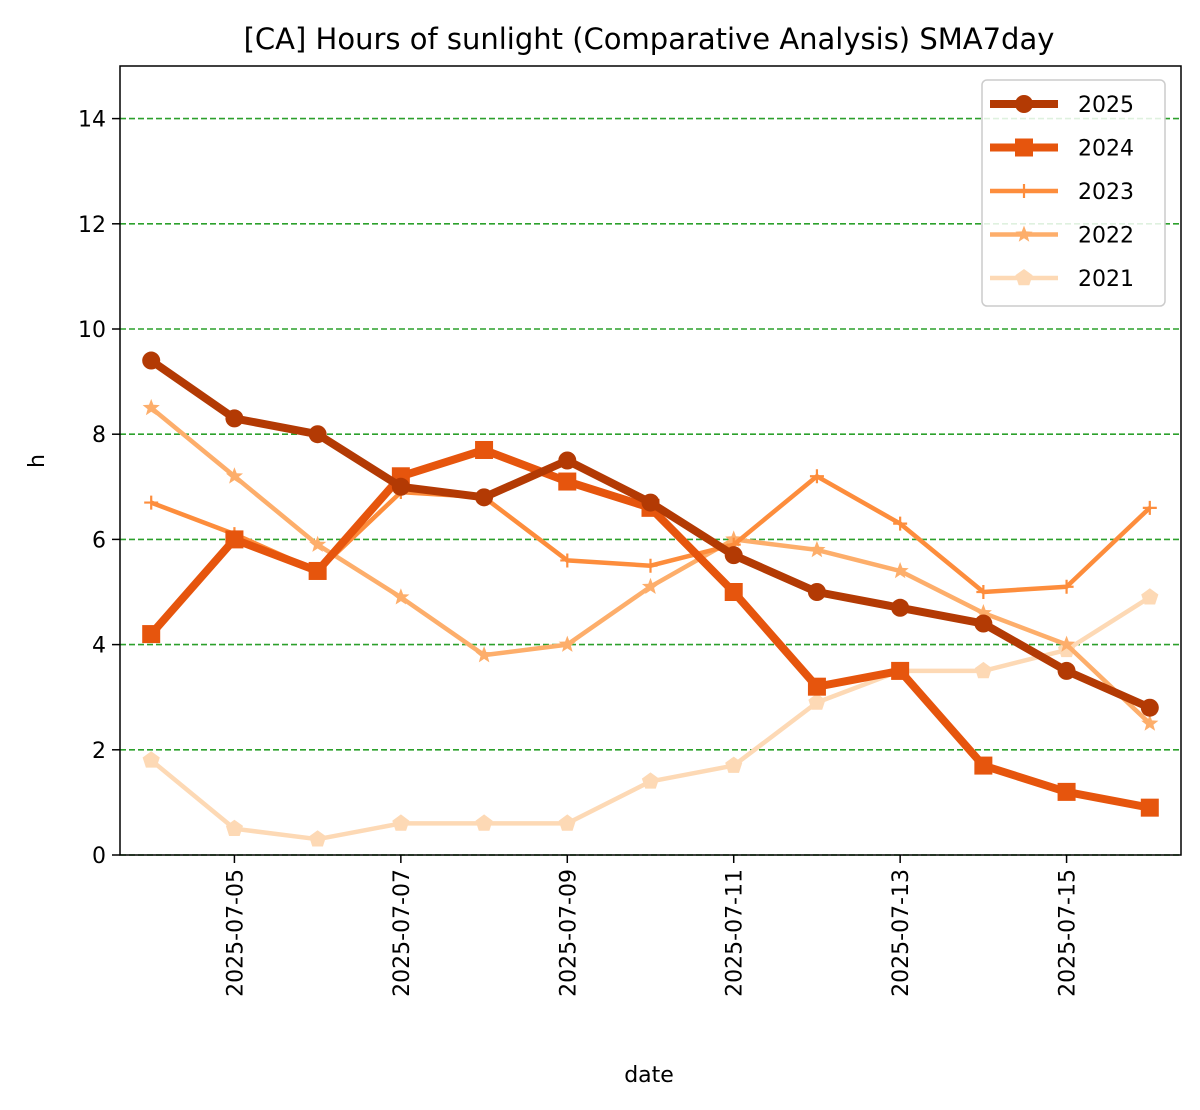 This screenshot has height=1110, width=1200. Describe the element at coordinates (99, 435) in the screenshot. I see `y-tick-label: 8` at that location.